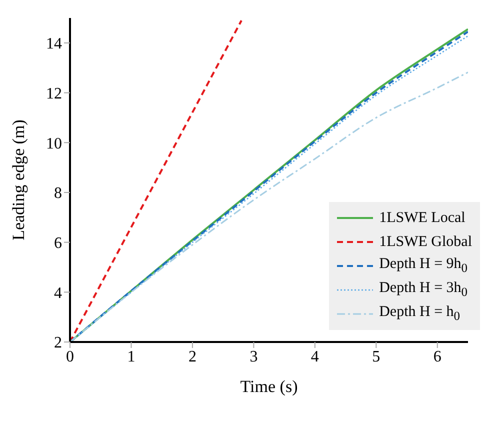 Image resolution: width=490 pixels, height=430 pixels. What do you see at coordinates (58, 293) in the screenshot?
I see `y-tick-label: 4` at bounding box center [58, 293].